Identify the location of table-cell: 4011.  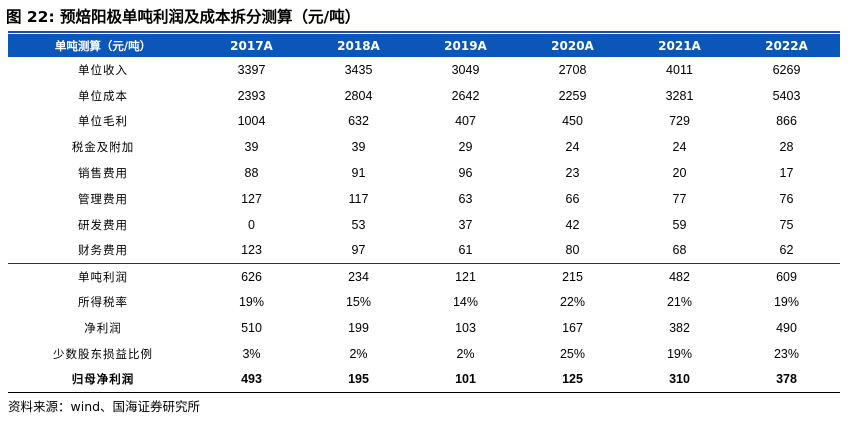
(679, 69).